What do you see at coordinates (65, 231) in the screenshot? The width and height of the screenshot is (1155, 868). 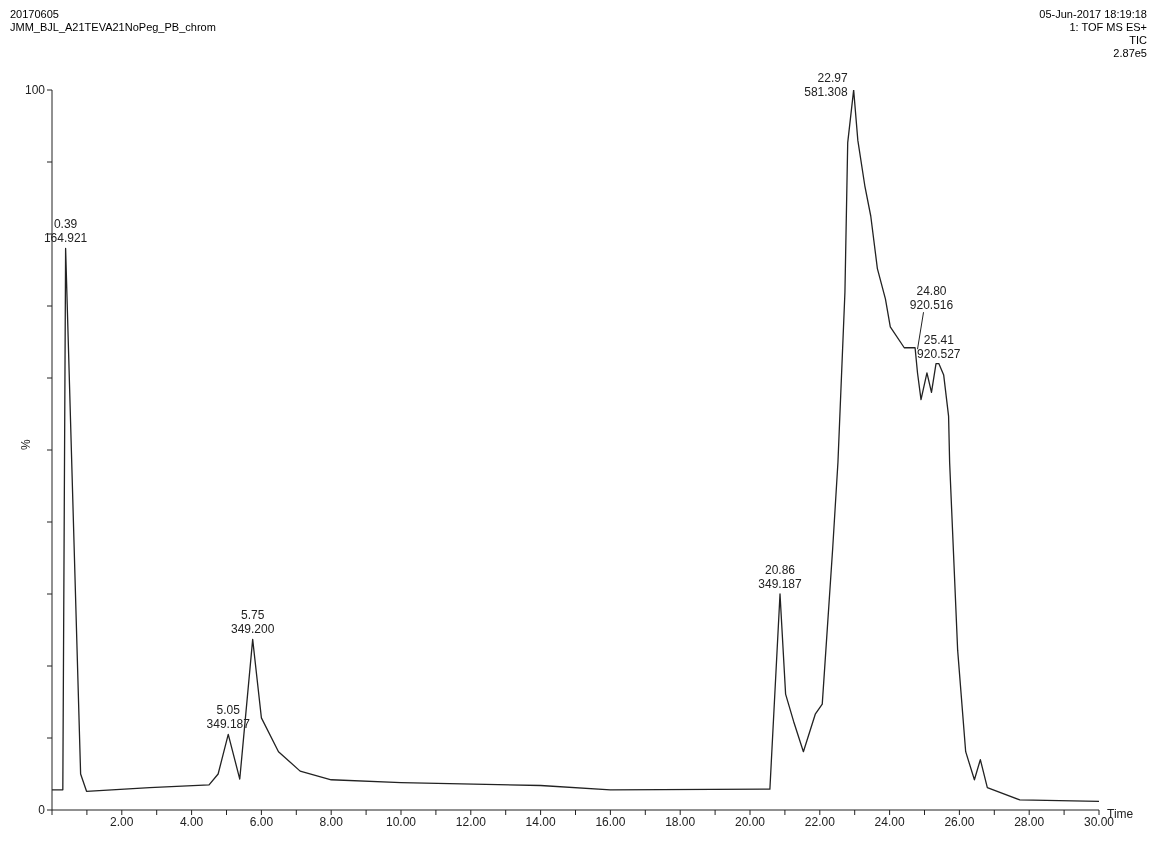 I see `annotation: 0.39 164.921` at bounding box center [65, 231].